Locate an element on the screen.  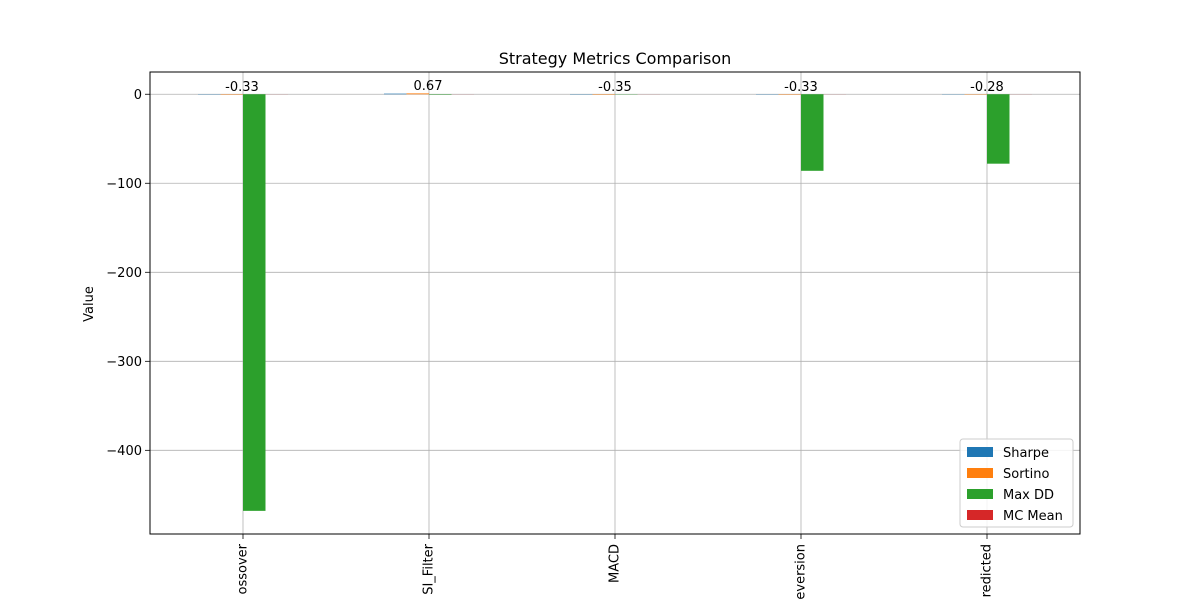
legend-label: MC Mean is located at coordinates (1033, 516).